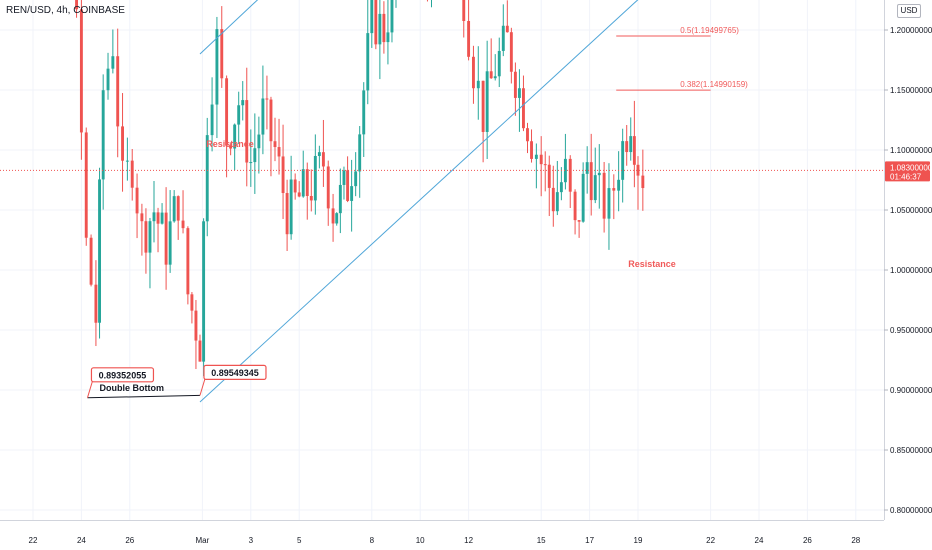  Describe the element at coordinates (710, 540) in the screenshot. I see `x-tick-label: 22` at that location.